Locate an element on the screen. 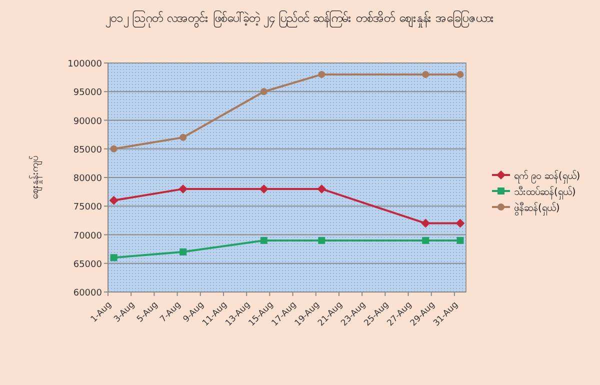  y-tick-label: 75000 is located at coordinates (87, 207).